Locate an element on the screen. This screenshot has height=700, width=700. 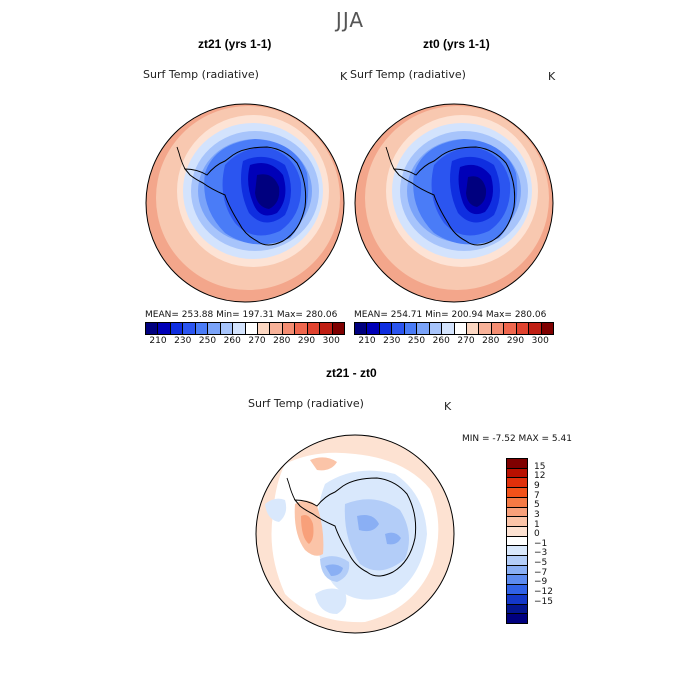
diff-panel-title: zt21 - zt0 is located at coordinates (351, 373).